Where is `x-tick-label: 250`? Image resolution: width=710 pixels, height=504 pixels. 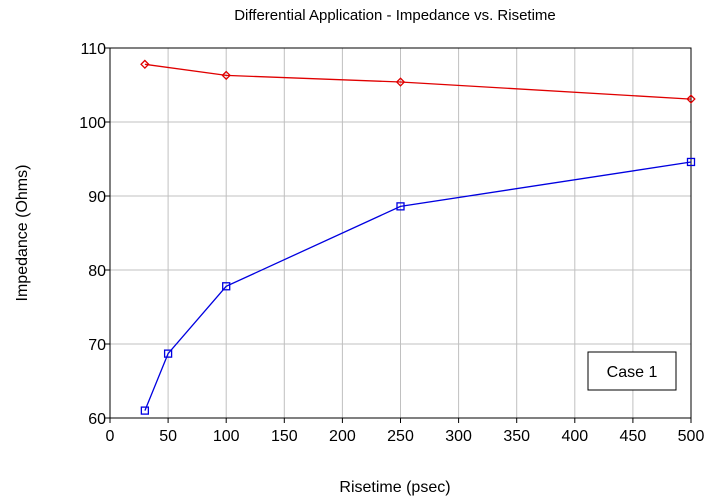 x-tick-label: 250 is located at coordinates (400, 436).